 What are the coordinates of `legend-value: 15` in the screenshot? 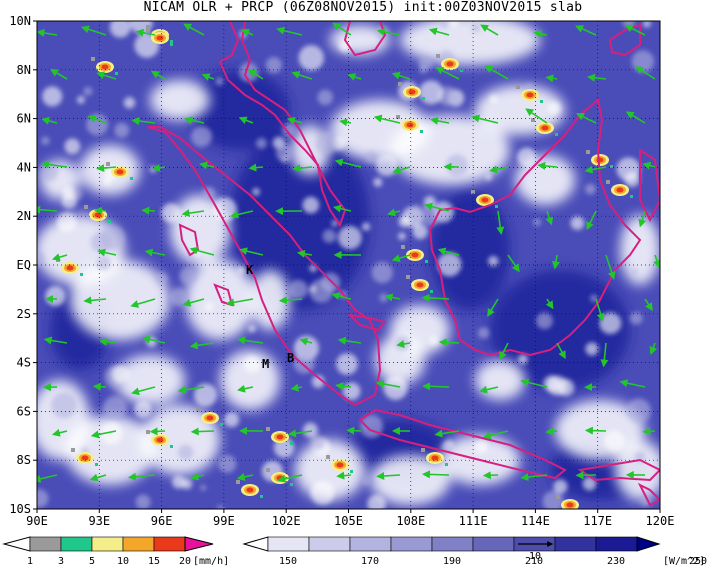 It's located at (154, 561).